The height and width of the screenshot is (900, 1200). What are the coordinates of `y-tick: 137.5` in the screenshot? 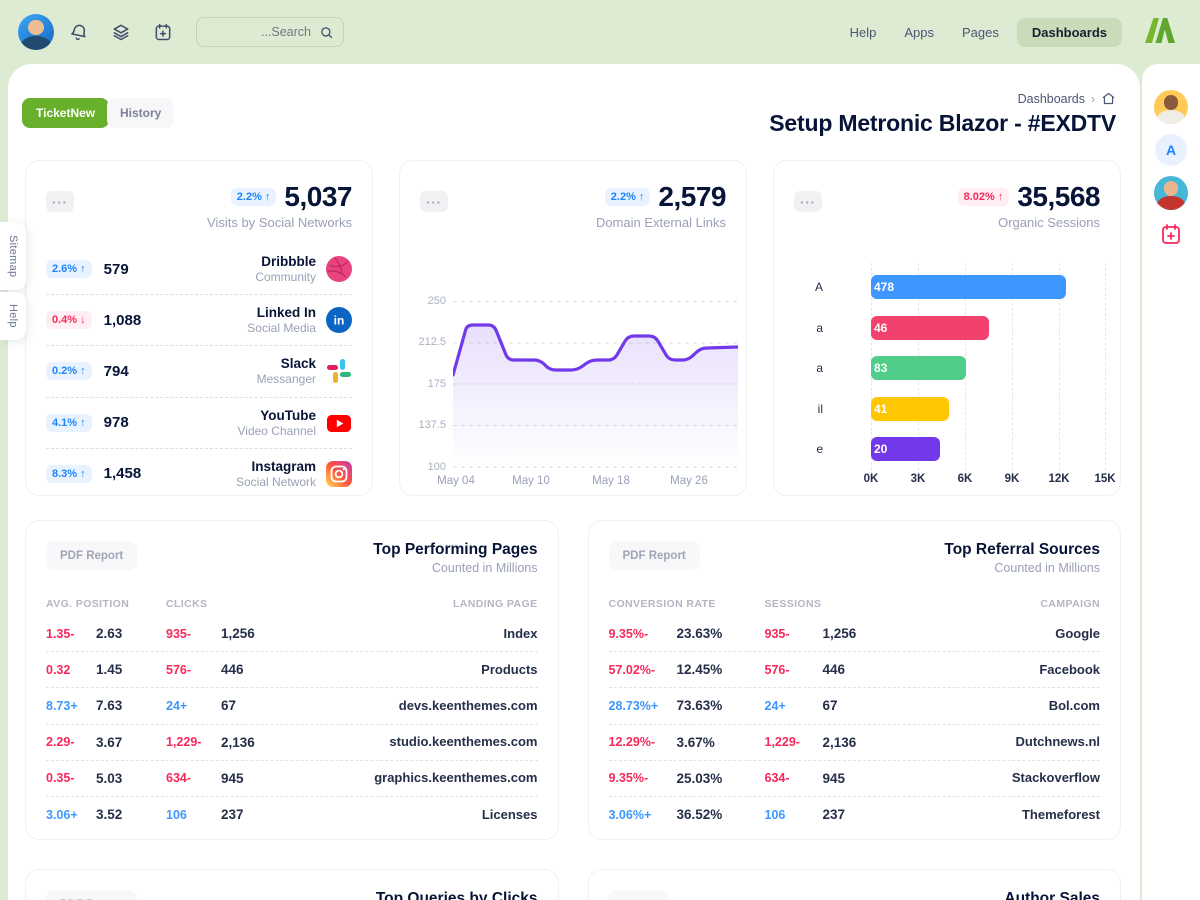 It's located at (432, 425).